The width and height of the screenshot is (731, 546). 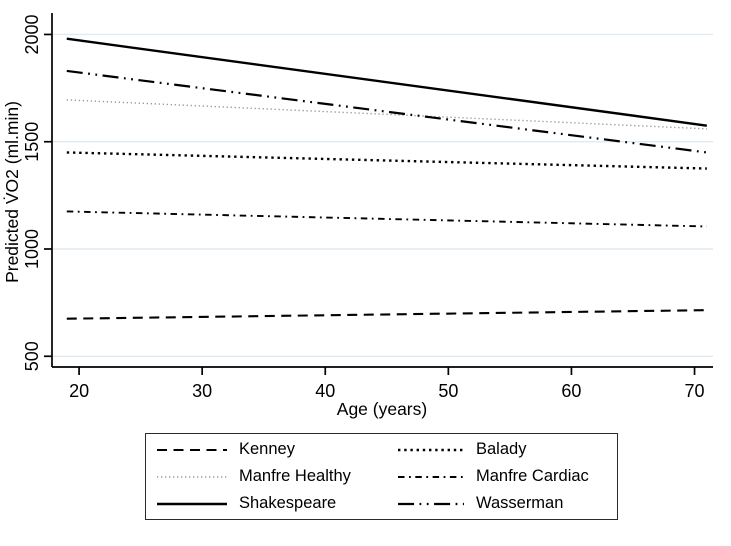 I want to click on legend-label: Wasserman, so click(x=520, y=503).